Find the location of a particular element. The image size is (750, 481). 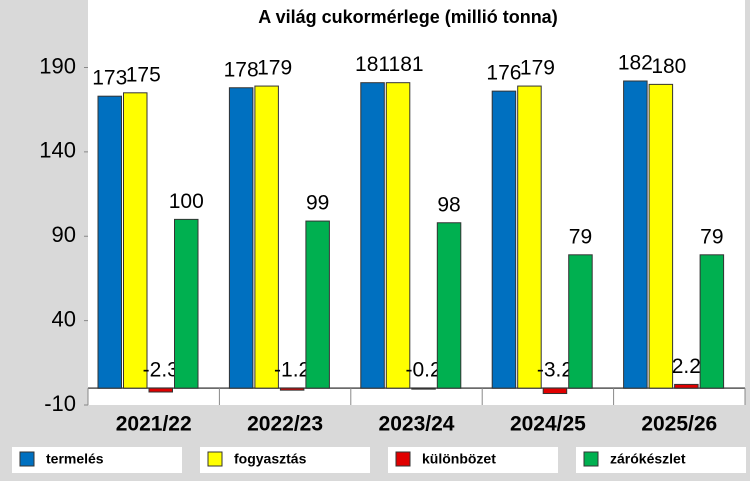

y-tick-label: -10 is located at coordinates (60, 403).